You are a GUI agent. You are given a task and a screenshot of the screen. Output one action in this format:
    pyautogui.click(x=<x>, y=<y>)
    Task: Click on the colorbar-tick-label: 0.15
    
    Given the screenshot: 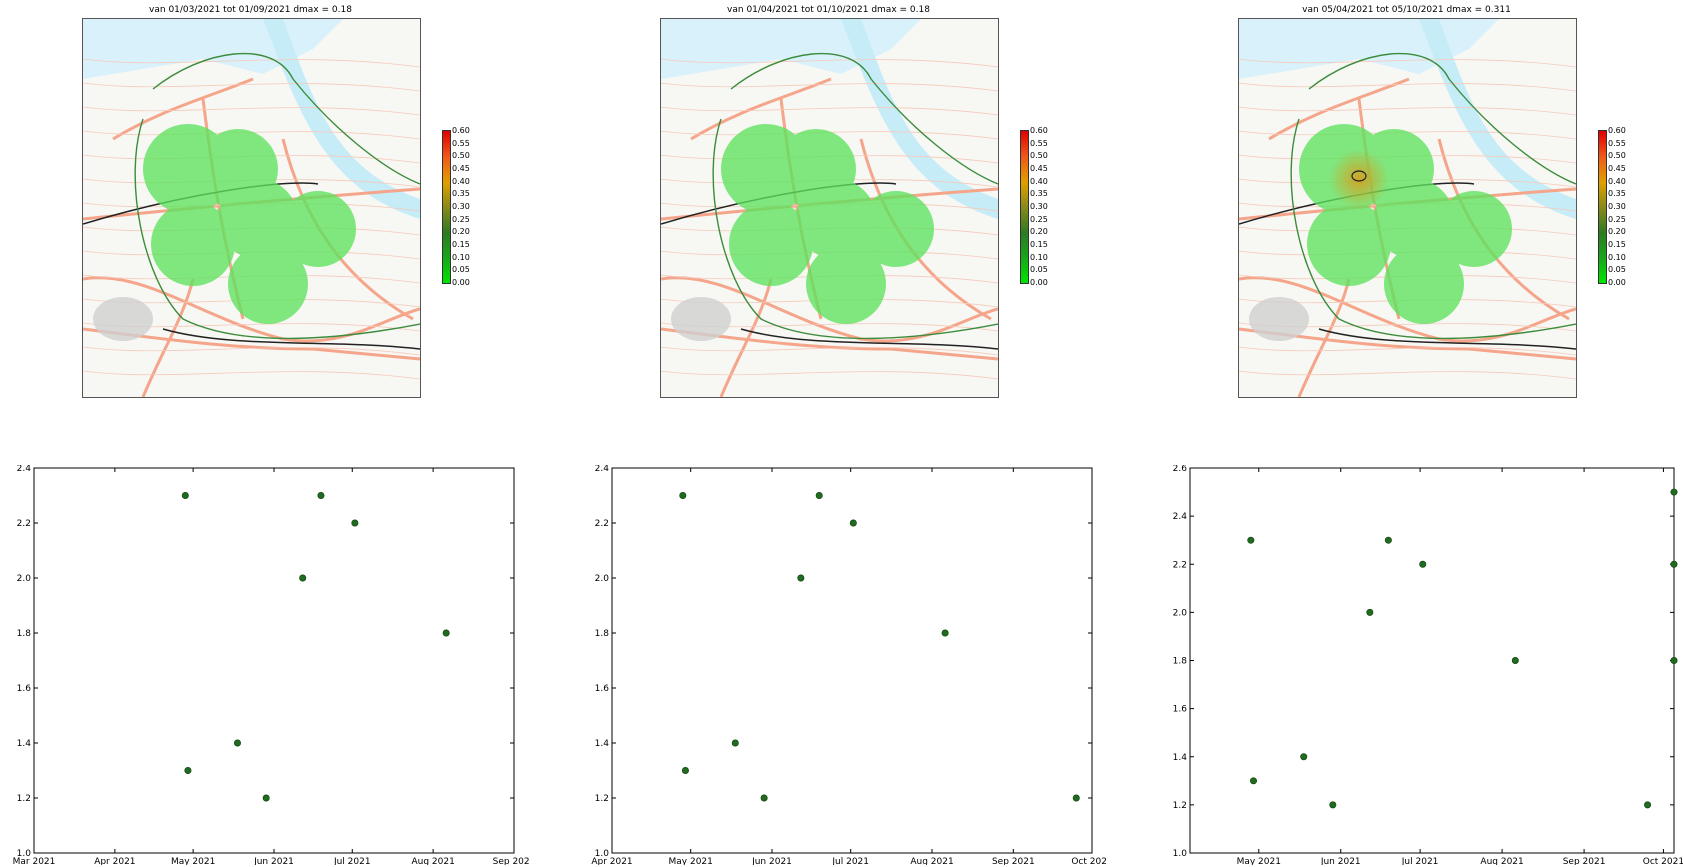 What is the action you would take?
    pyautogui.click(x=1039, y=244)
    